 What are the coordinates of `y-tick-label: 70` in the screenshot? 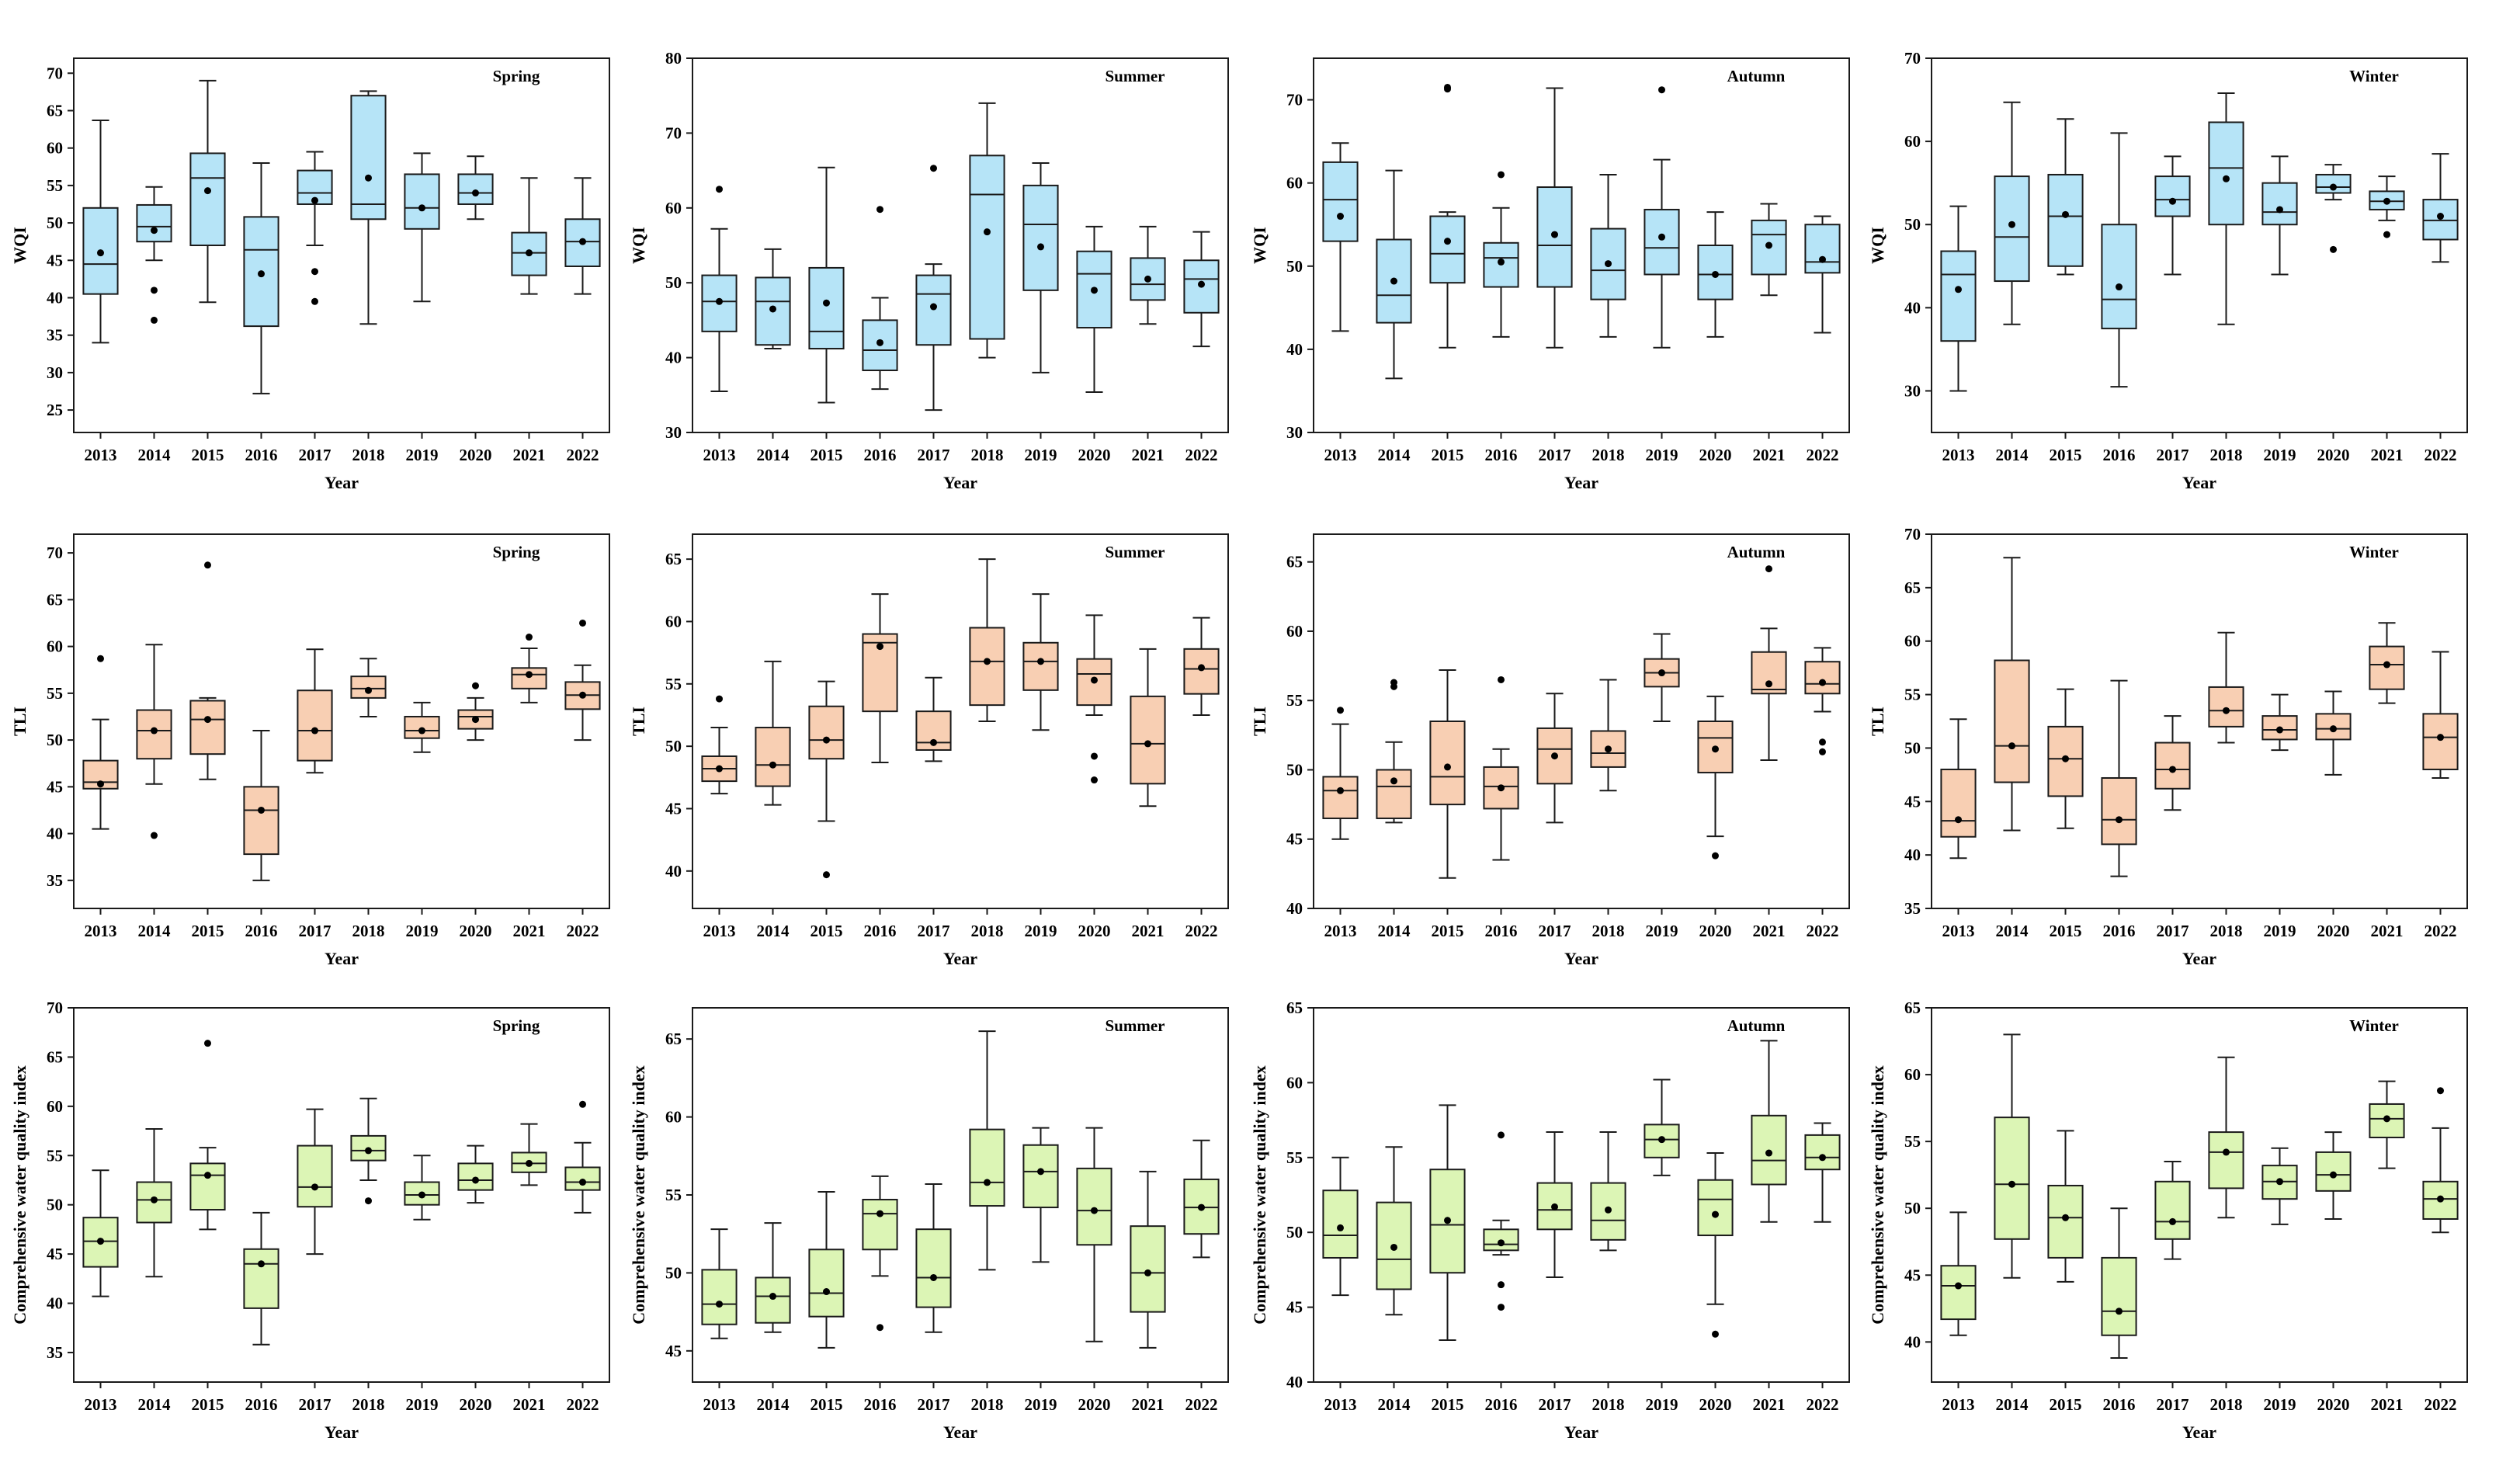 It's located at (1294, 100).